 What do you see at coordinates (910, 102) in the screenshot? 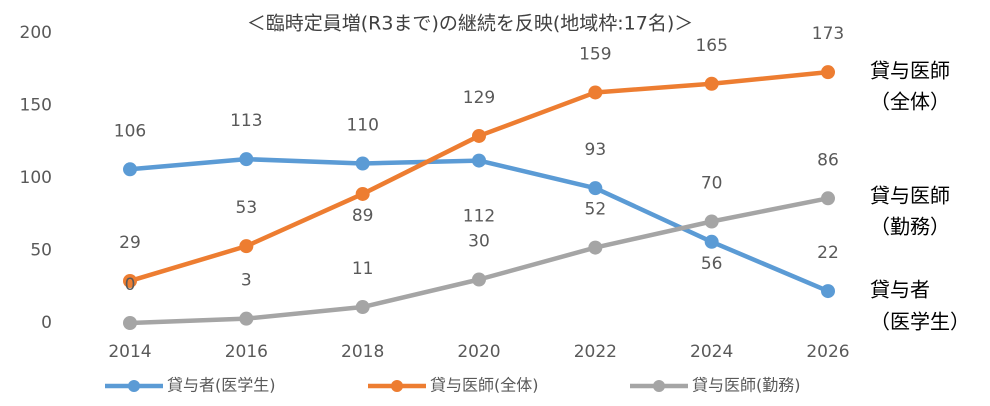
I see `annotation: （全体）` at bounding box center [910, 102].